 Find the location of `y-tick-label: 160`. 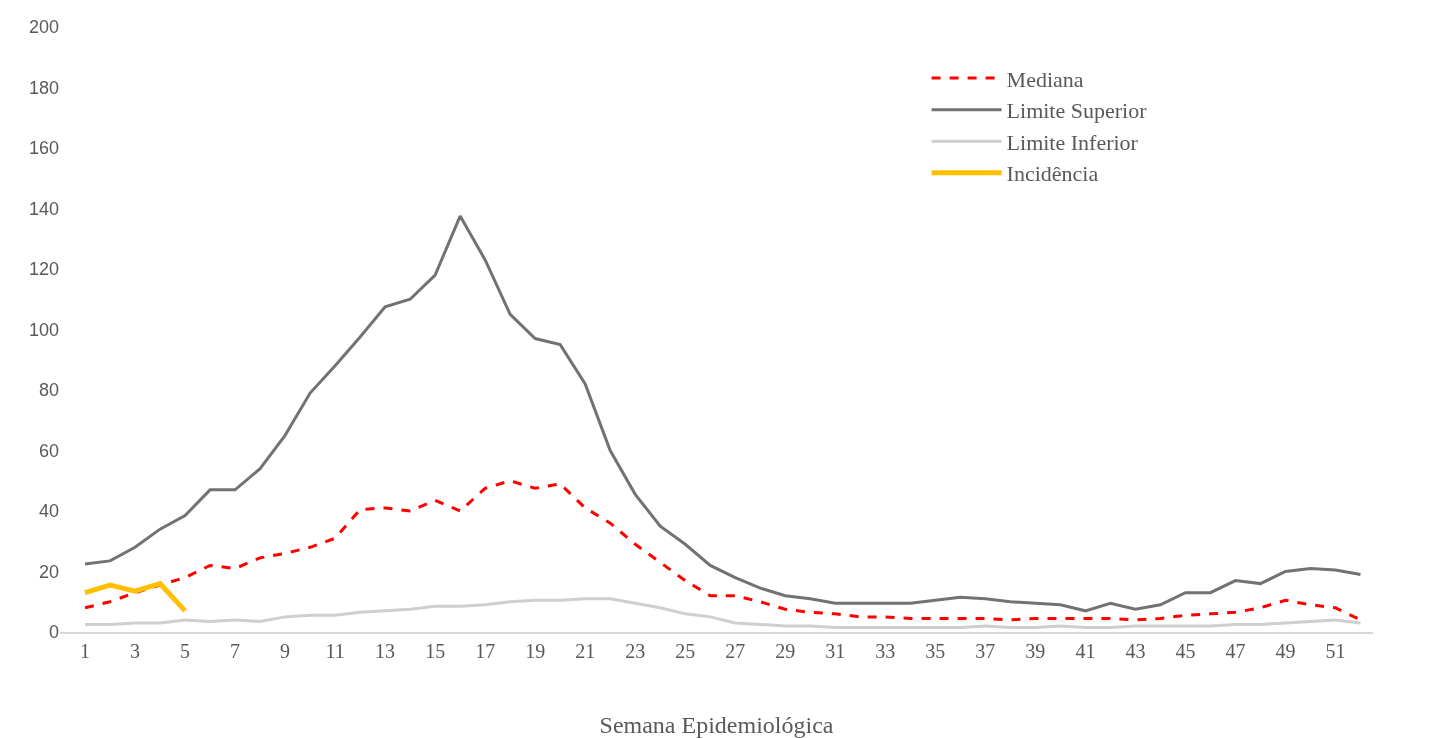

y-tick-label: 160 is located at coordinates (43, 148).